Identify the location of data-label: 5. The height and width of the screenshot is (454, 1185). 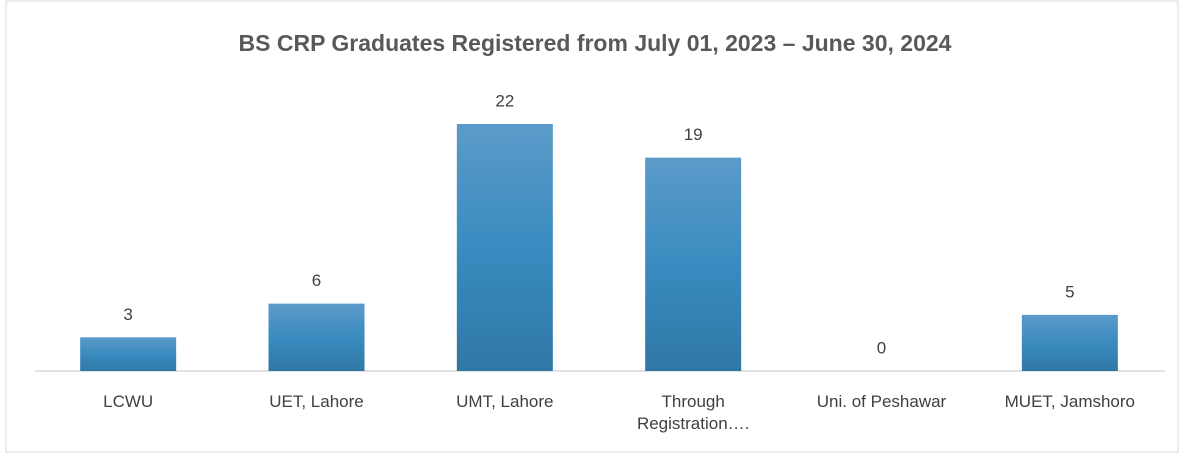
(1069, 291).